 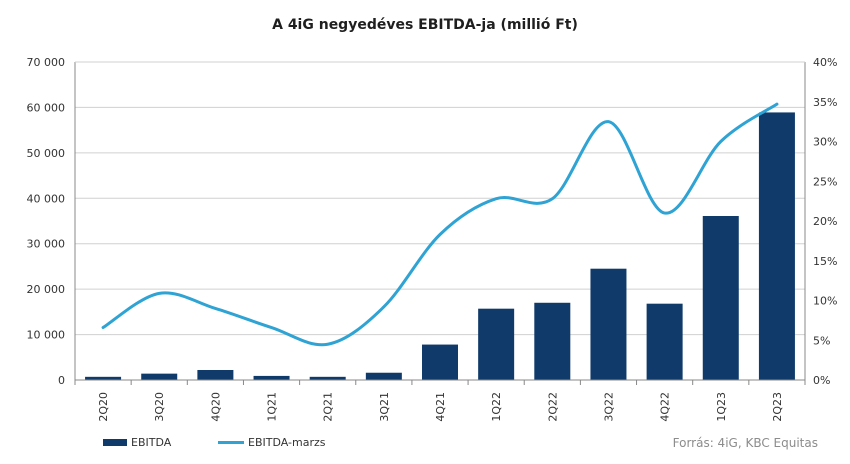 I want to click on source-note: Forrás: 4iG, KBC Equitas, so click(x=745, y=443).